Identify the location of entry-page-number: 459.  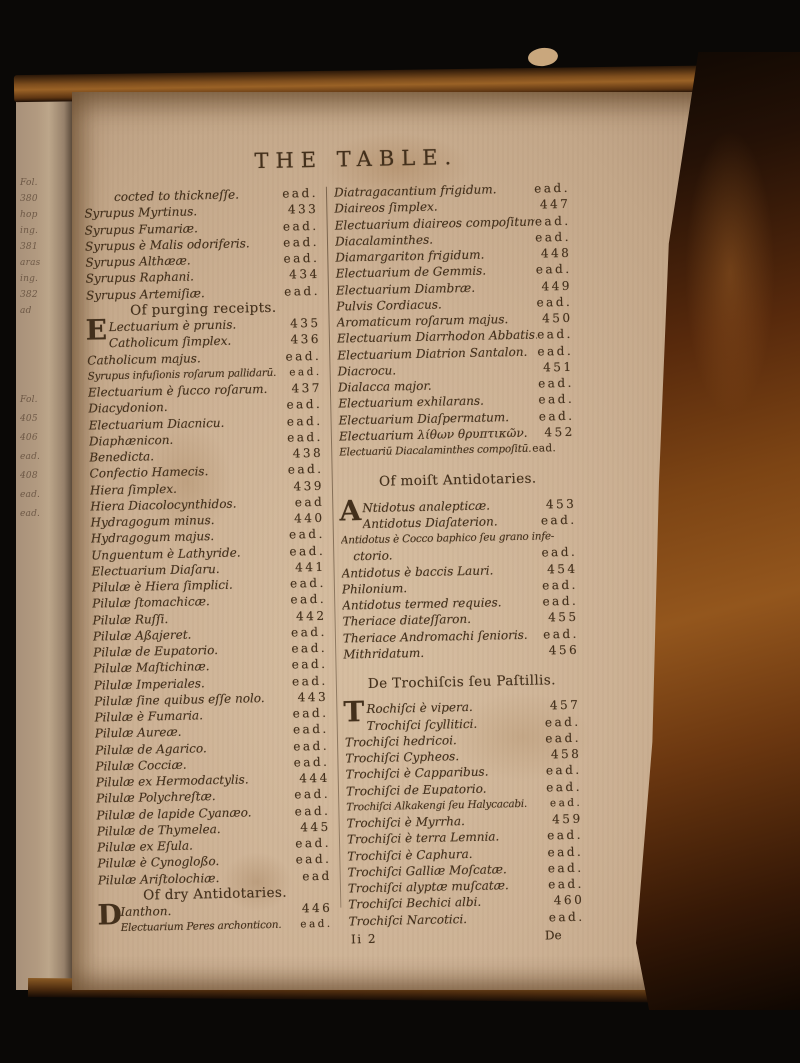
(567, 819).